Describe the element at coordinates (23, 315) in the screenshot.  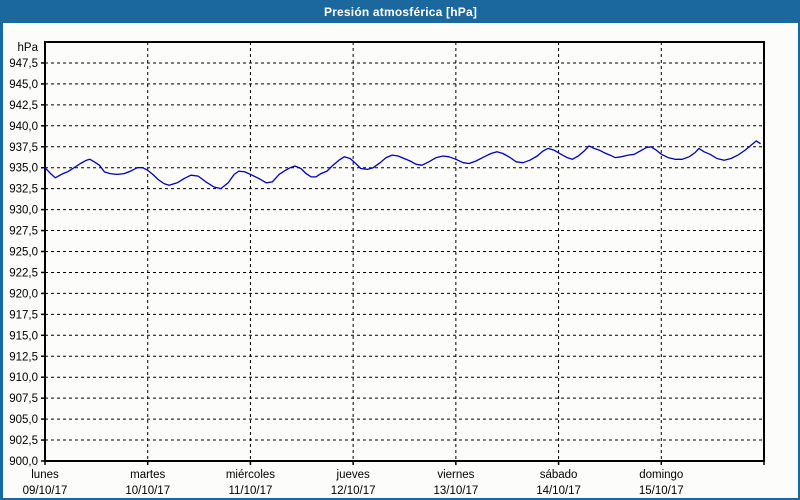
I see `y-axis-tick-label: 917,5` at that location.